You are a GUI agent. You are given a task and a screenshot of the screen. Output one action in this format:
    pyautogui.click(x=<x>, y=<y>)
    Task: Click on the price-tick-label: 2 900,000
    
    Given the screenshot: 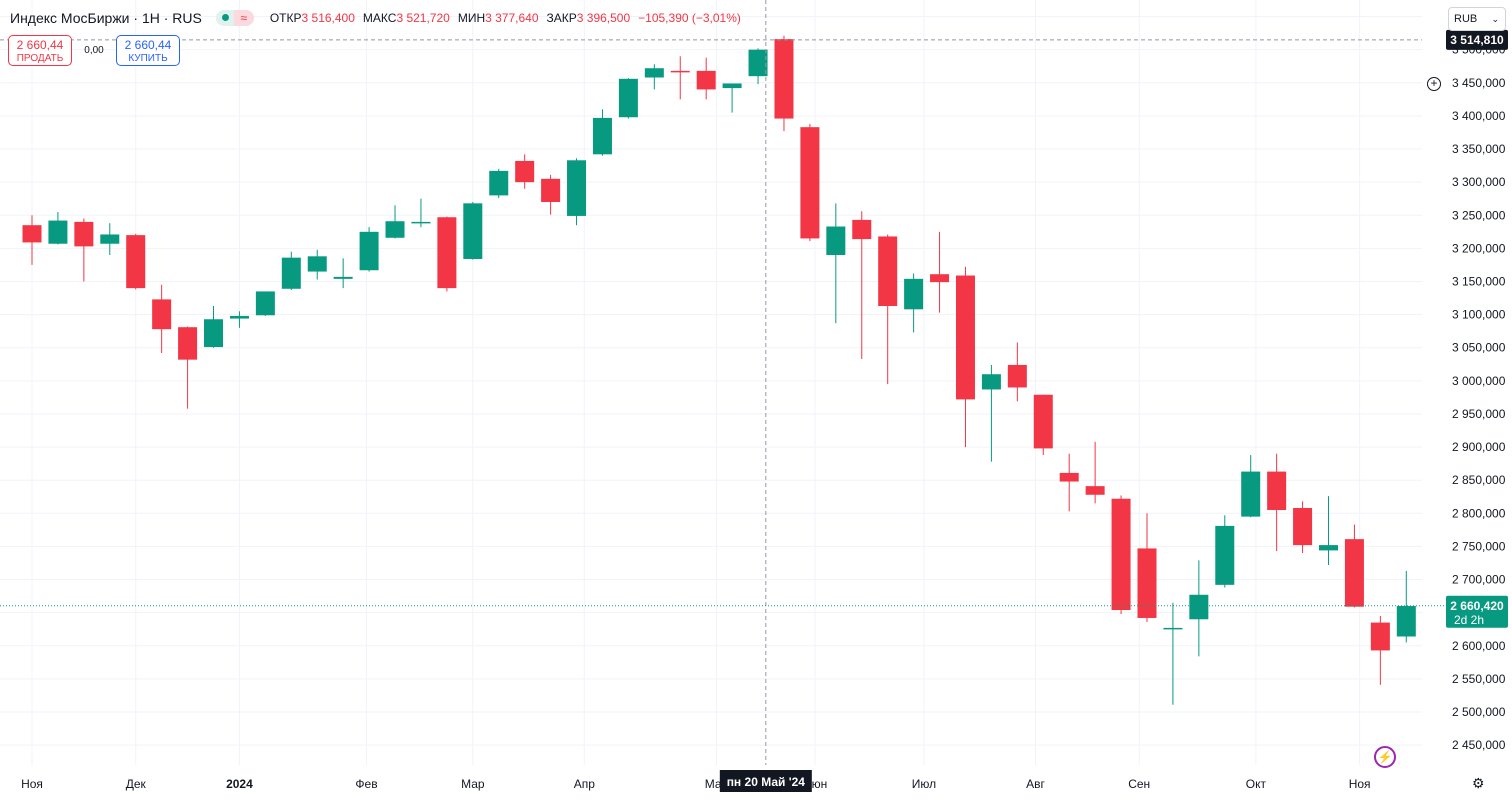 What is the action you would take?
    pyautogui.click(x=1479, y=447)
    